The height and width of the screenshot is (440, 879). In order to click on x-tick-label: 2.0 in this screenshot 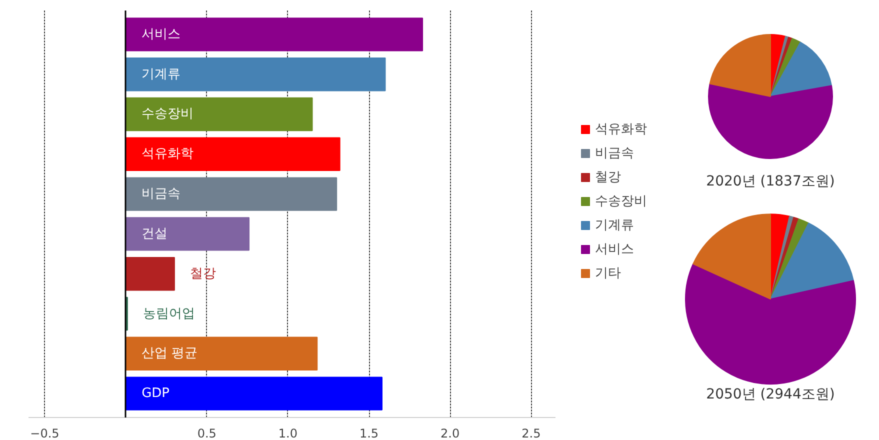, I will do `click(450, 433)`.